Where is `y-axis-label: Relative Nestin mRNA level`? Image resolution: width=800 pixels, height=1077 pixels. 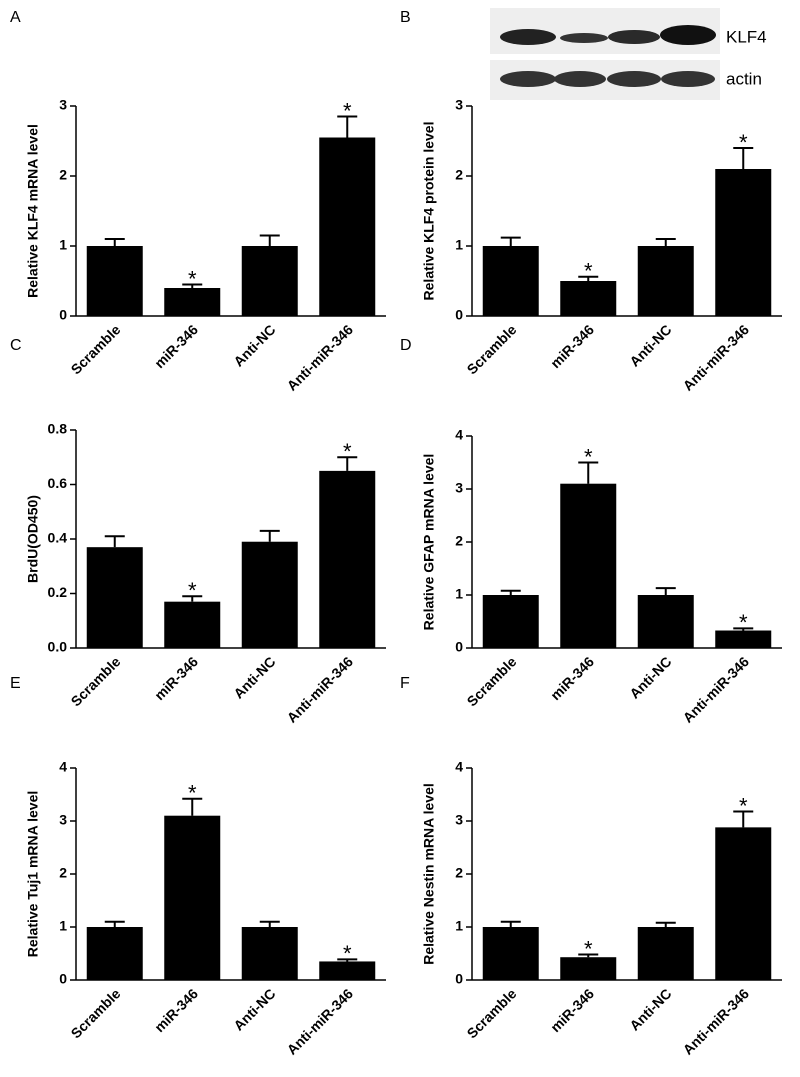
y-axis-label: Relative Nestin mRNA level is located at coordinates (429, 874).